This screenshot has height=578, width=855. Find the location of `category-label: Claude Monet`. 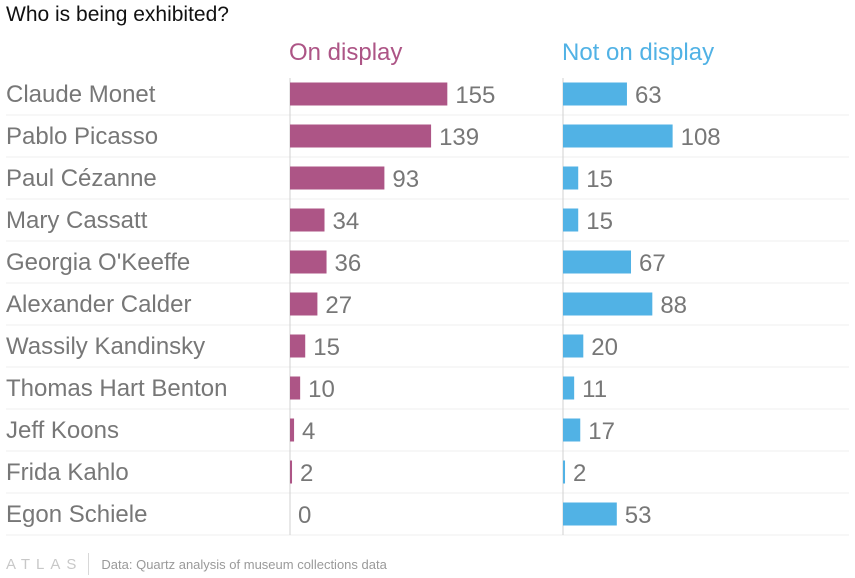

category-label: Claude Monet is located at coordinates (81, 94).